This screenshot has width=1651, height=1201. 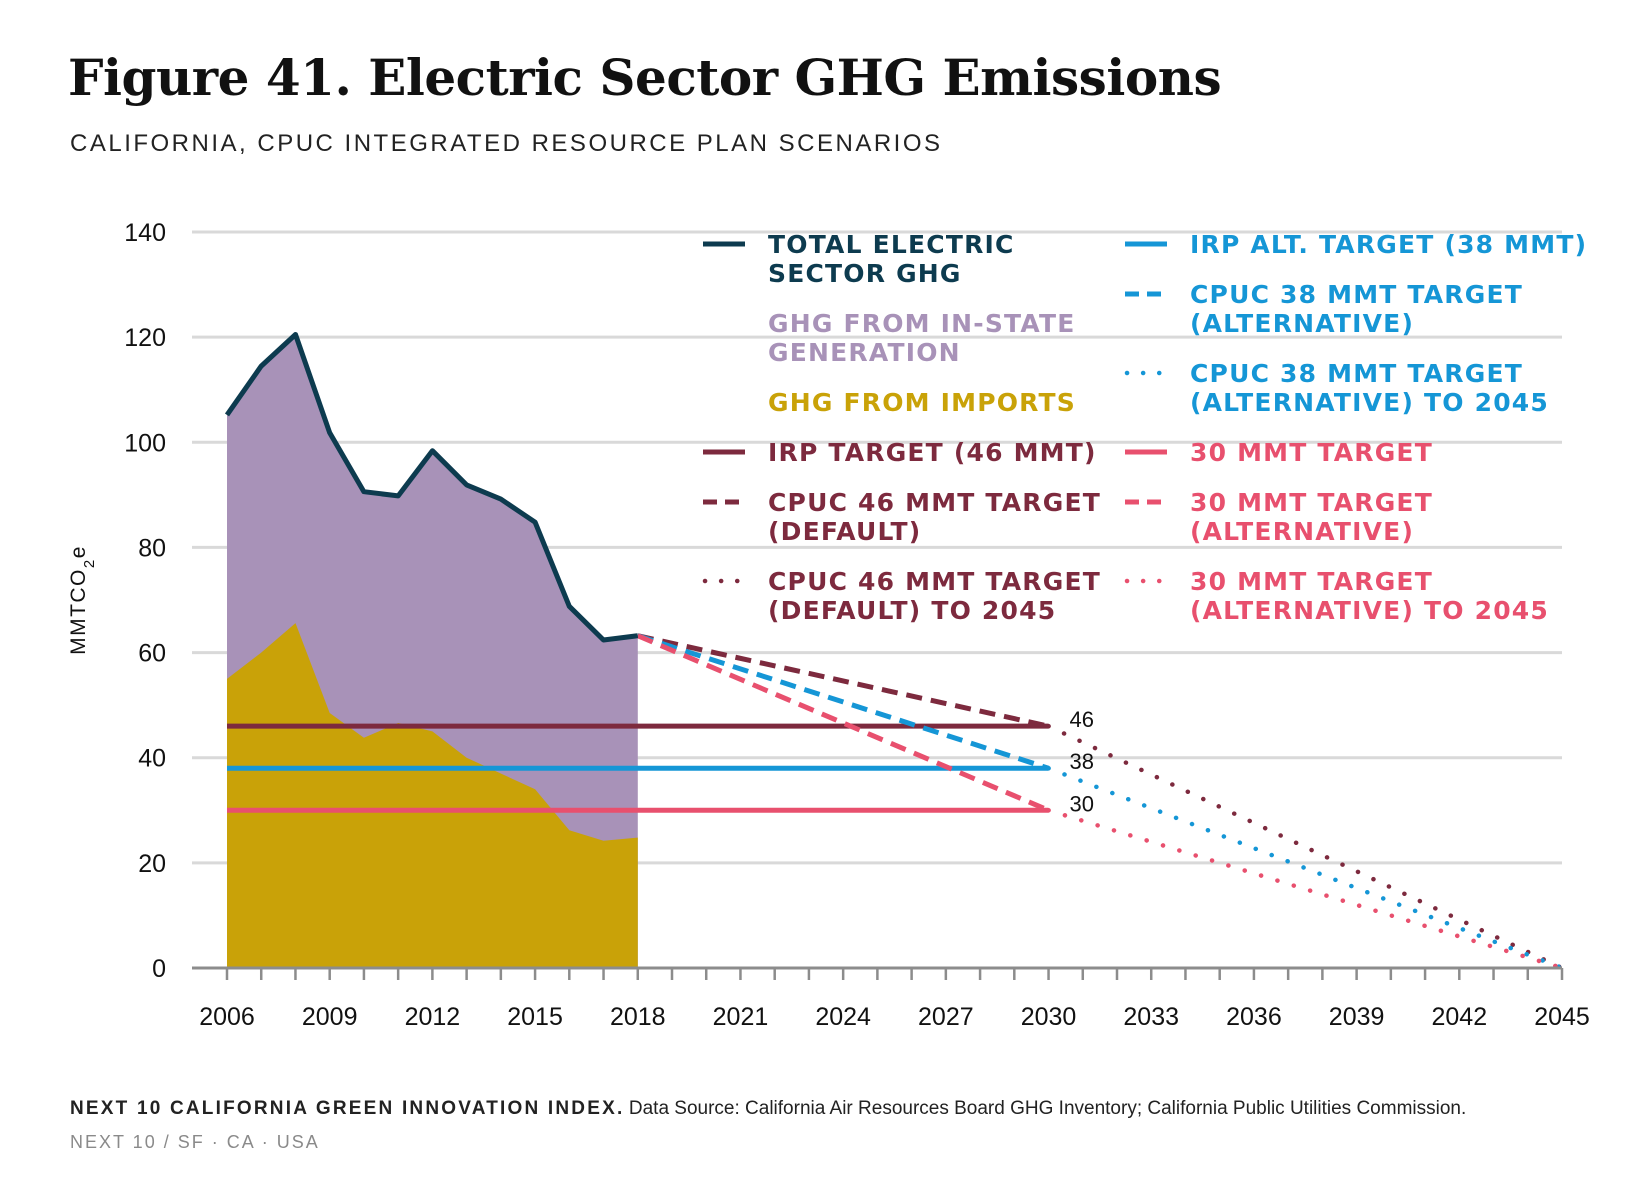 What do you see at coordinates (1357, 1017) in the screenshot?
I see `x-tick-label: 2039` at bounding box center [1357, 1017].